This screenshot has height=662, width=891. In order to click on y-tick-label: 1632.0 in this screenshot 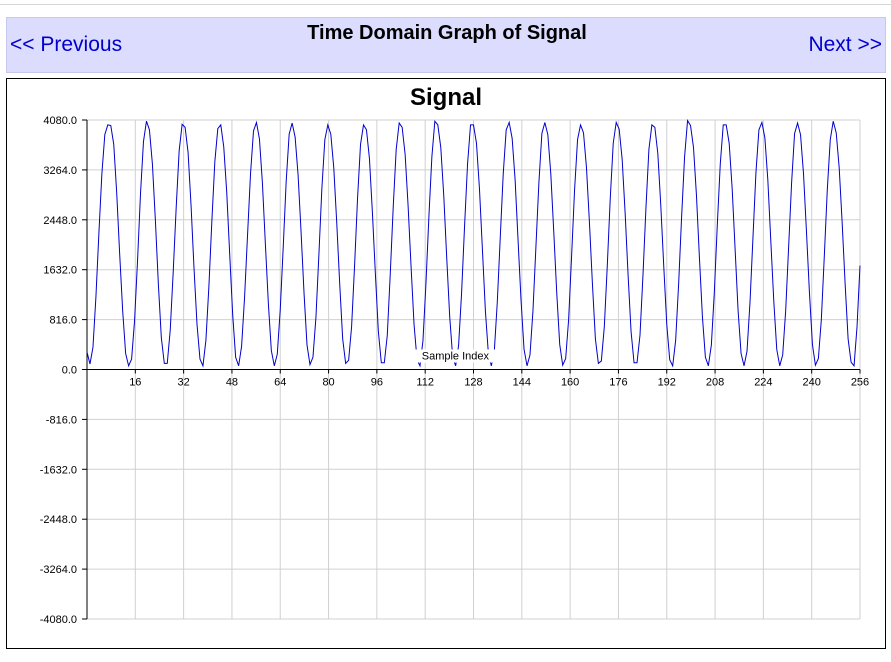, I will do `click(60, 271)`.